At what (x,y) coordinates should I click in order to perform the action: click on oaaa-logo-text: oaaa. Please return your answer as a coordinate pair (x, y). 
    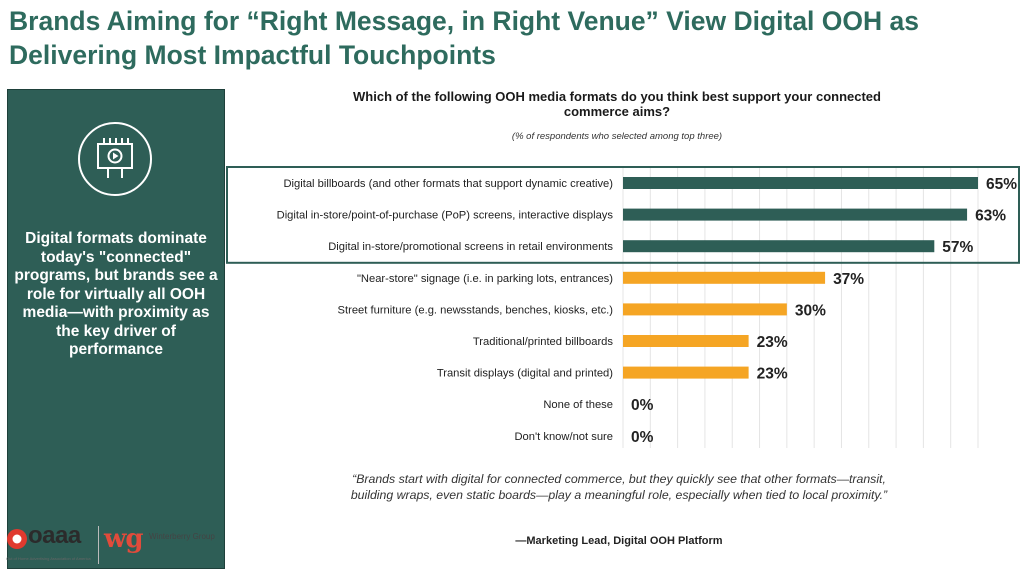
    Looking at the image, I should click on (54, 535).